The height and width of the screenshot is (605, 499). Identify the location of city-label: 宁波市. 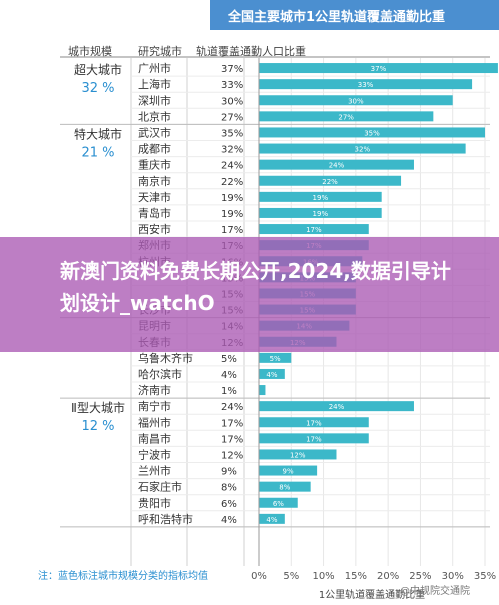
(154, 454).